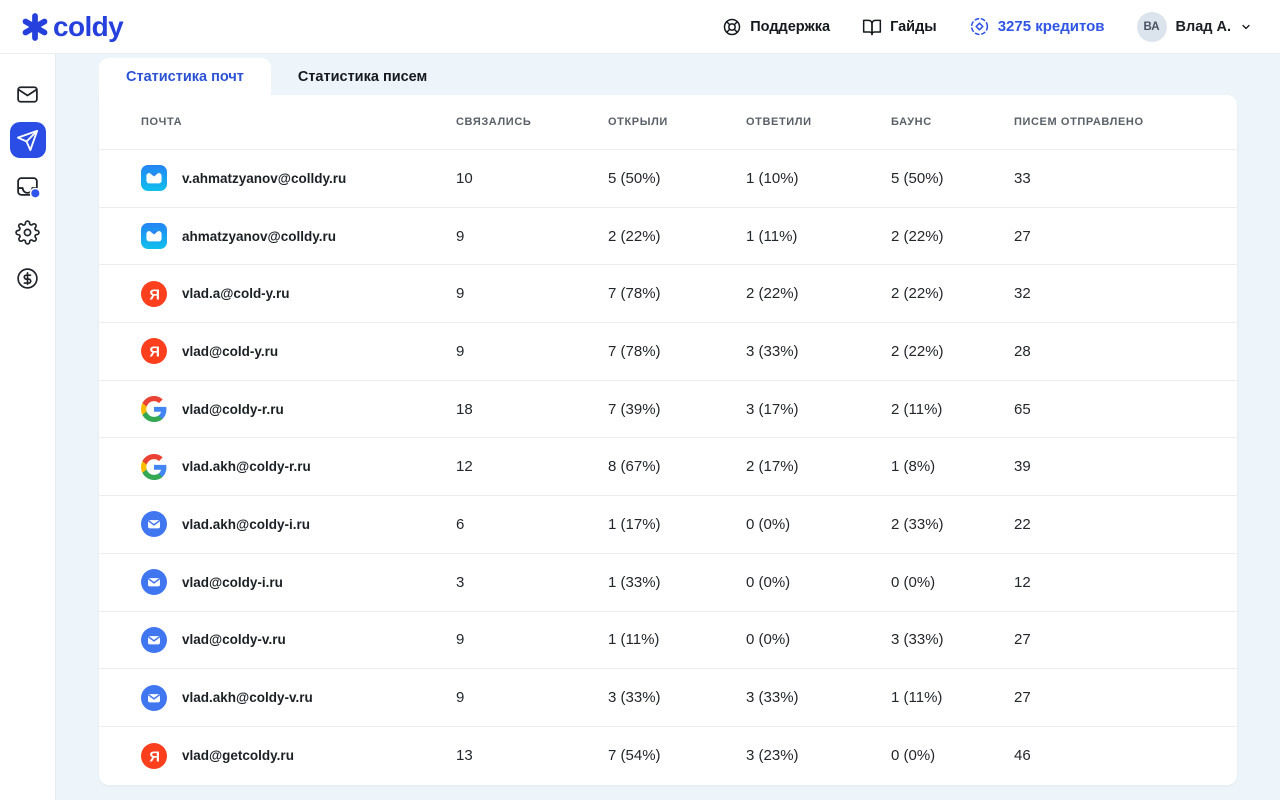 The image size is (1280, 800). I want to click on contacted-cell: 9, so click(460, 351).